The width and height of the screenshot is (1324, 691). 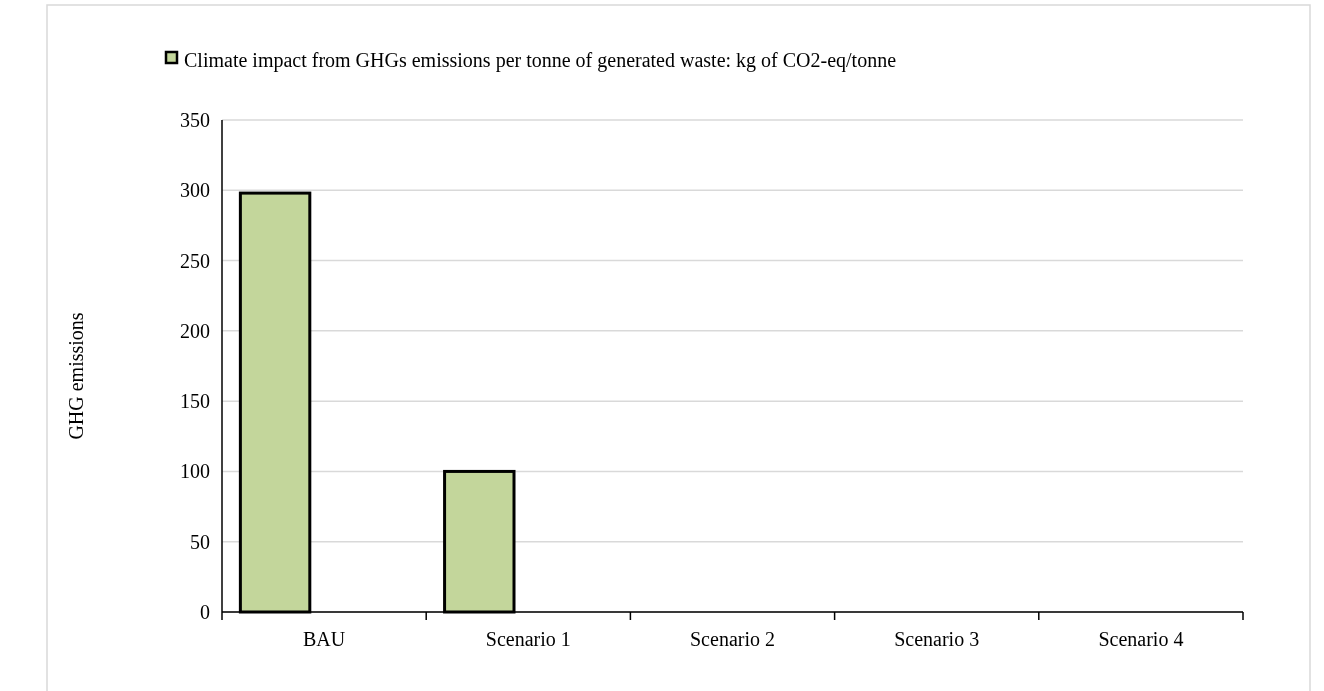 What do you see at coordinates (195, 330) in the screenshot?
I see `y-tick-label: 200` at bounding box center [195, 330].